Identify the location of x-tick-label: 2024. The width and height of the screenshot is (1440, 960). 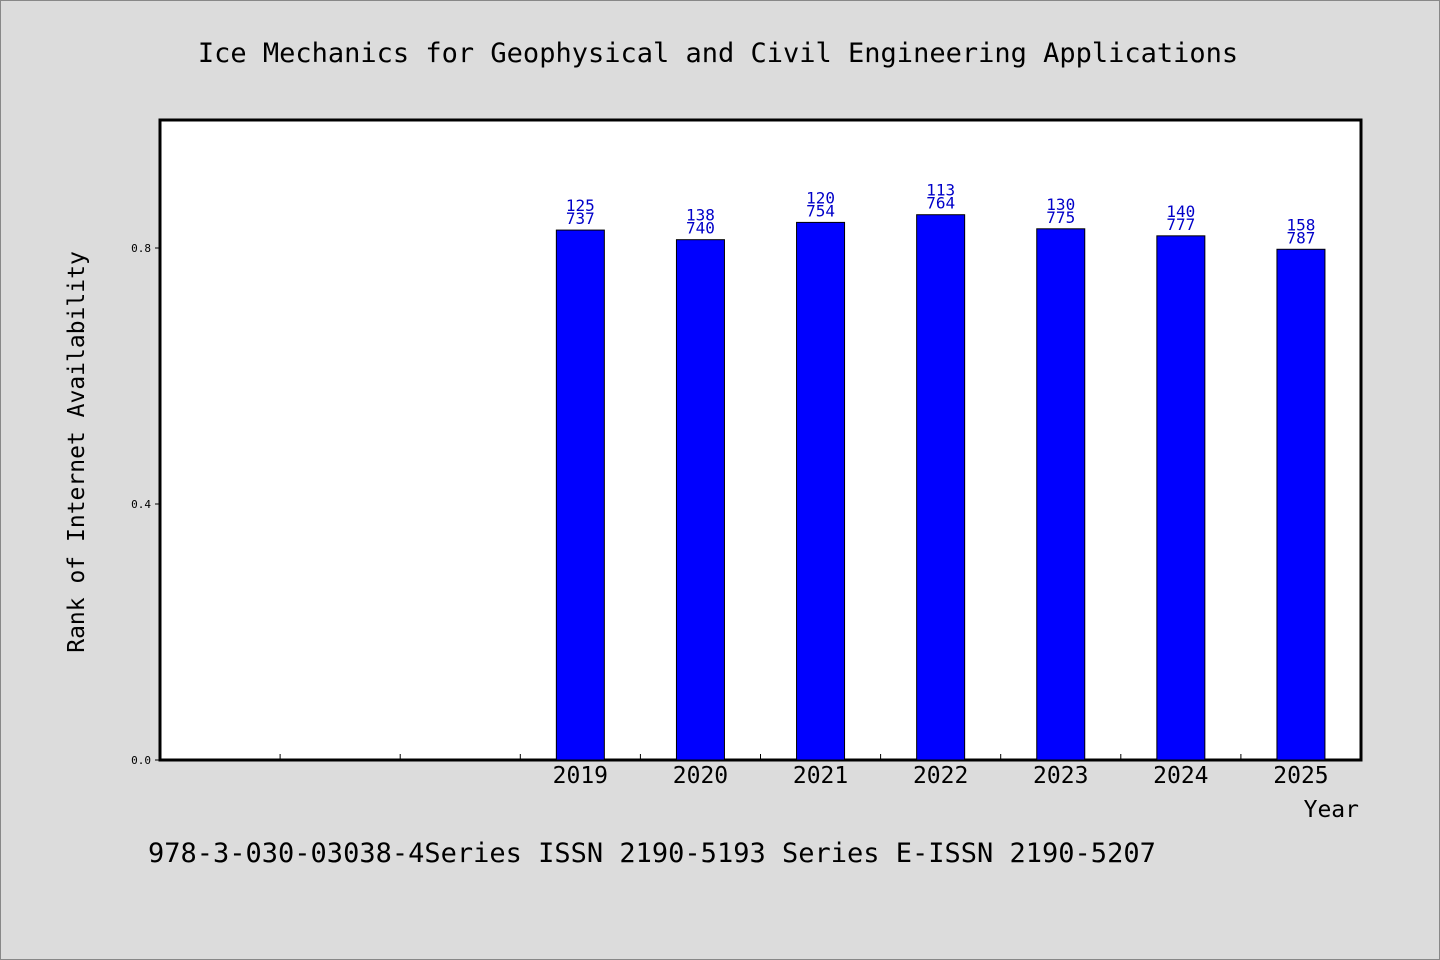
(1180, 776).